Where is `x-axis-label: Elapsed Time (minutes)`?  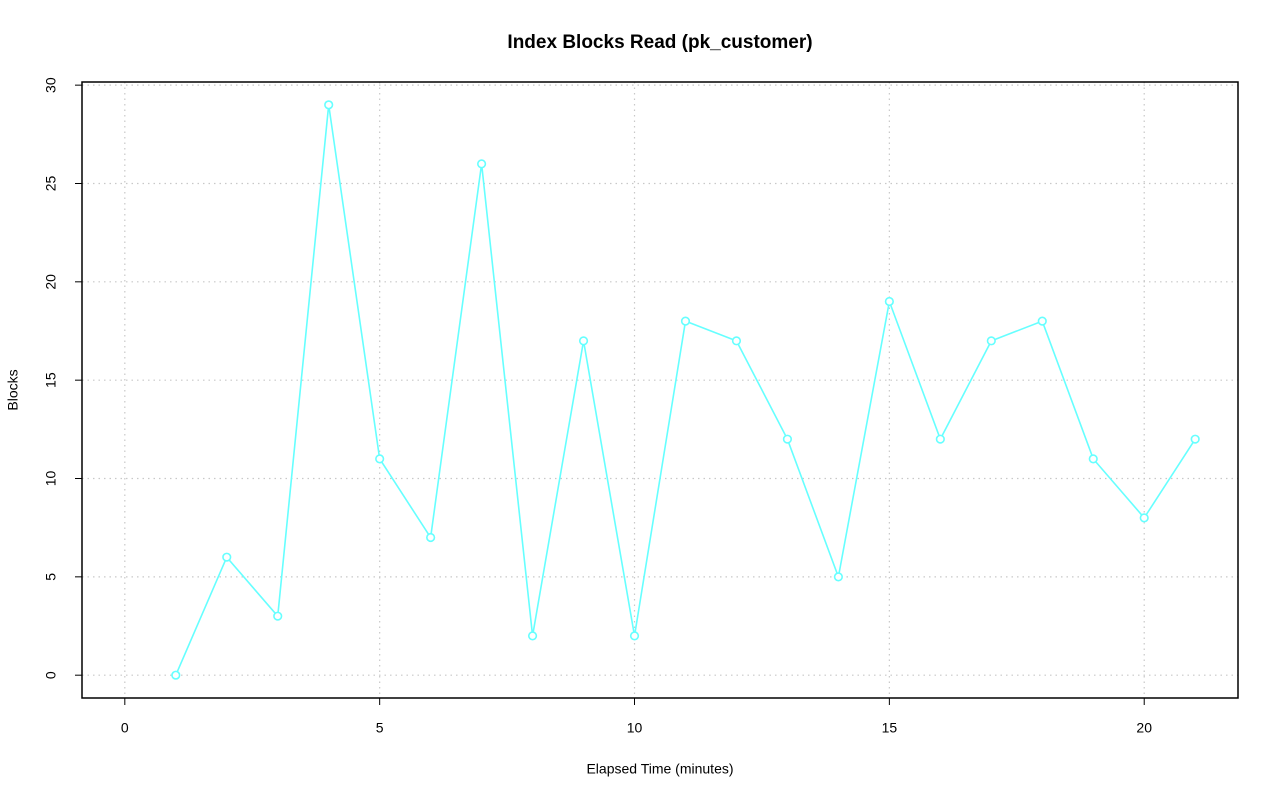 x-axis-label: Elapsed Time (minutes) is located at coordinates (659, 769).